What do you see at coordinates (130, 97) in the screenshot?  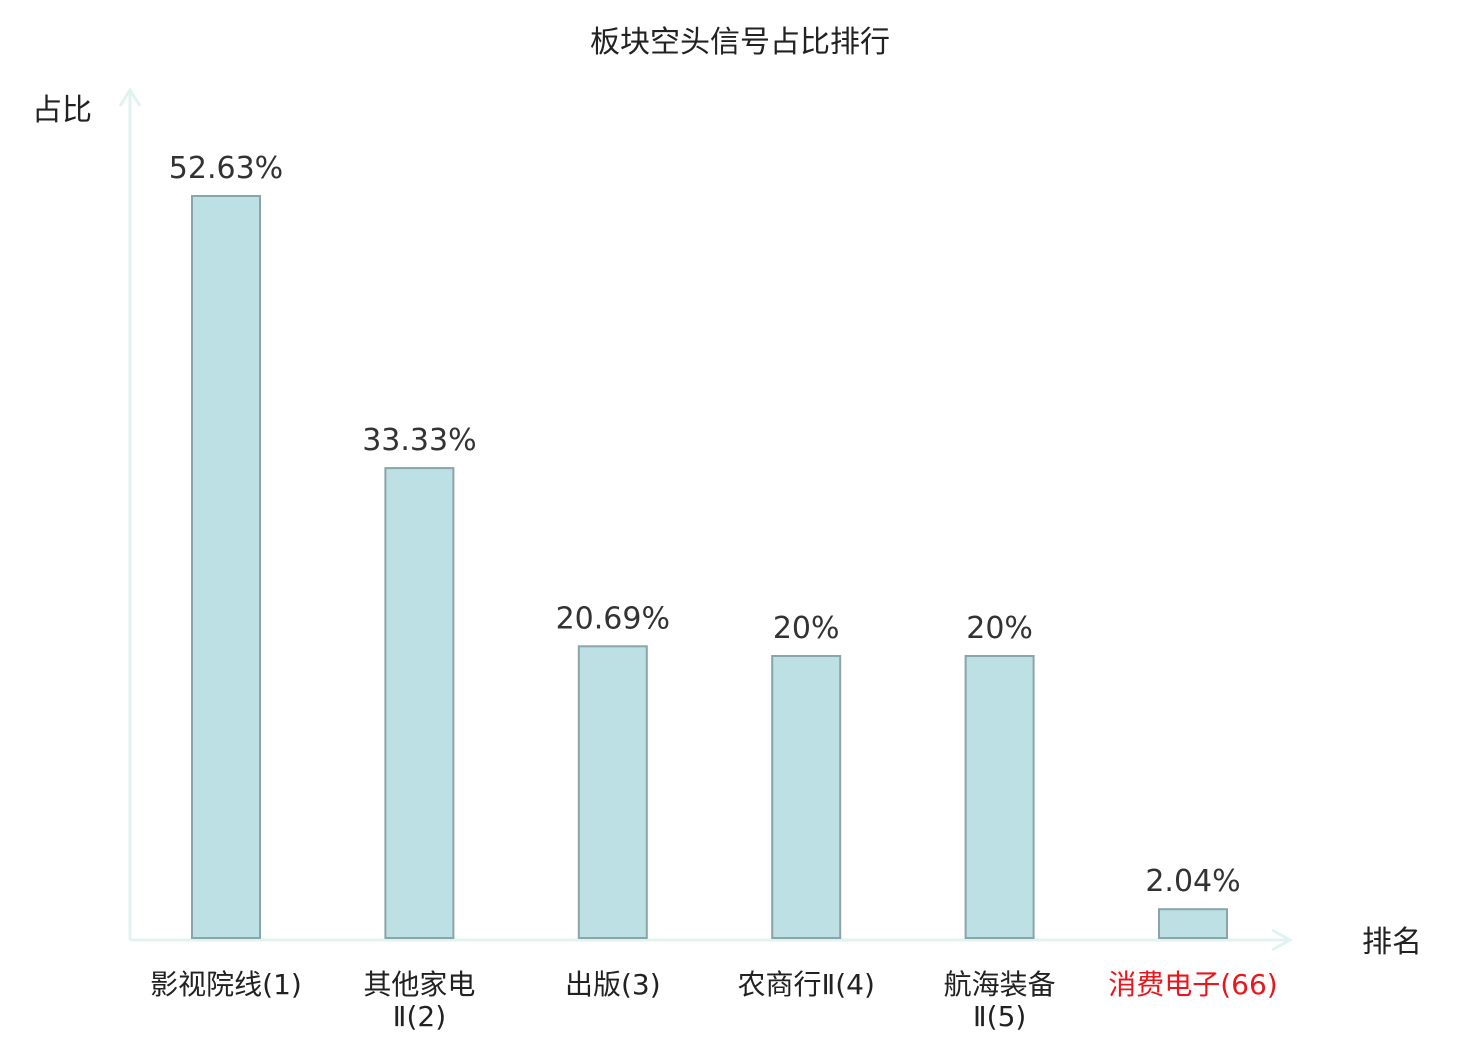 I see `y-axis-arrow` at bounding box center [130, 97].